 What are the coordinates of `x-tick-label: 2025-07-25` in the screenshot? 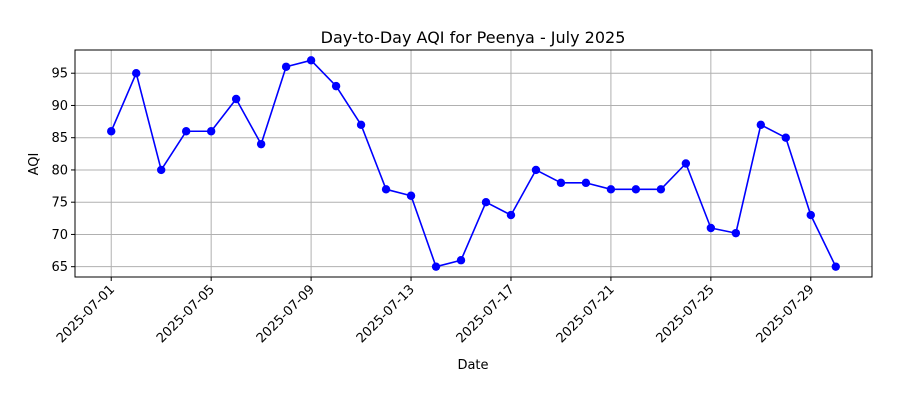 It's located at (686, 314).